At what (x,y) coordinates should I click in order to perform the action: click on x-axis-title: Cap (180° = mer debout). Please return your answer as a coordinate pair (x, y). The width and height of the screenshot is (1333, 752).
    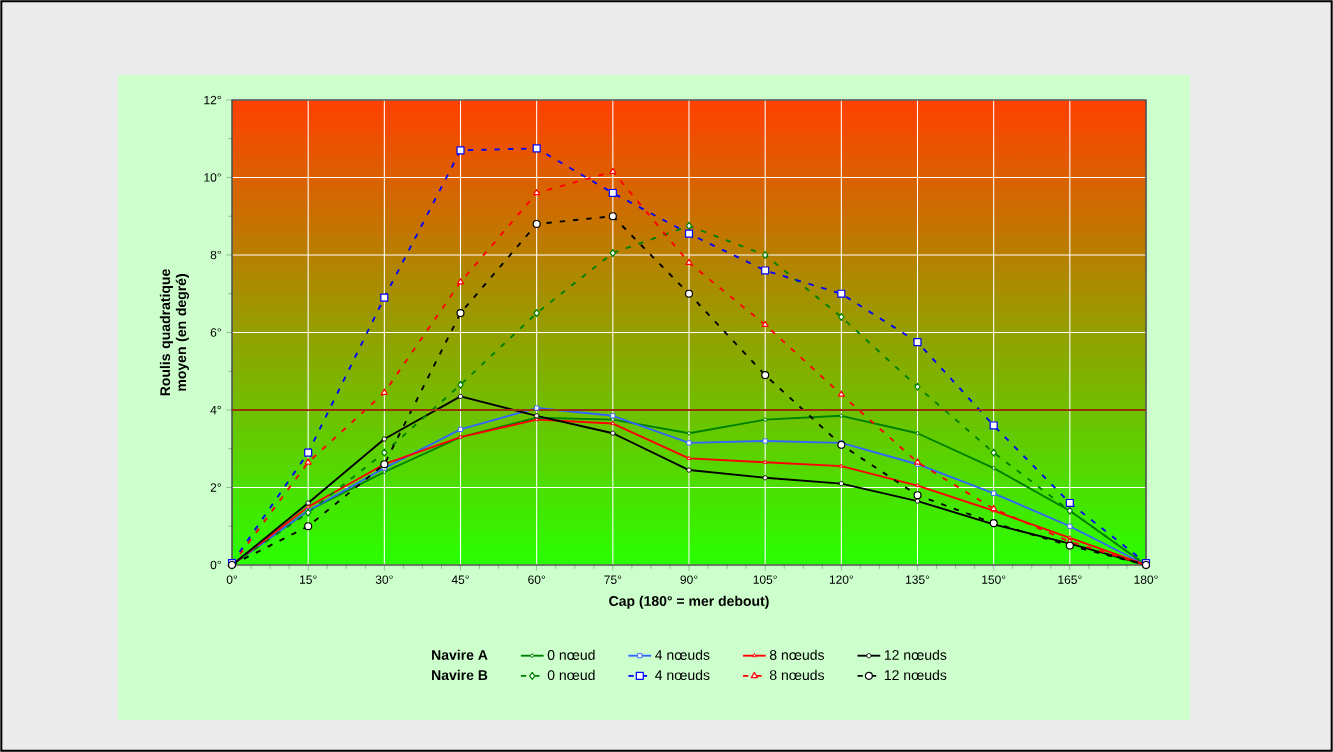
    Looking at the image, I should click on (689, 602).